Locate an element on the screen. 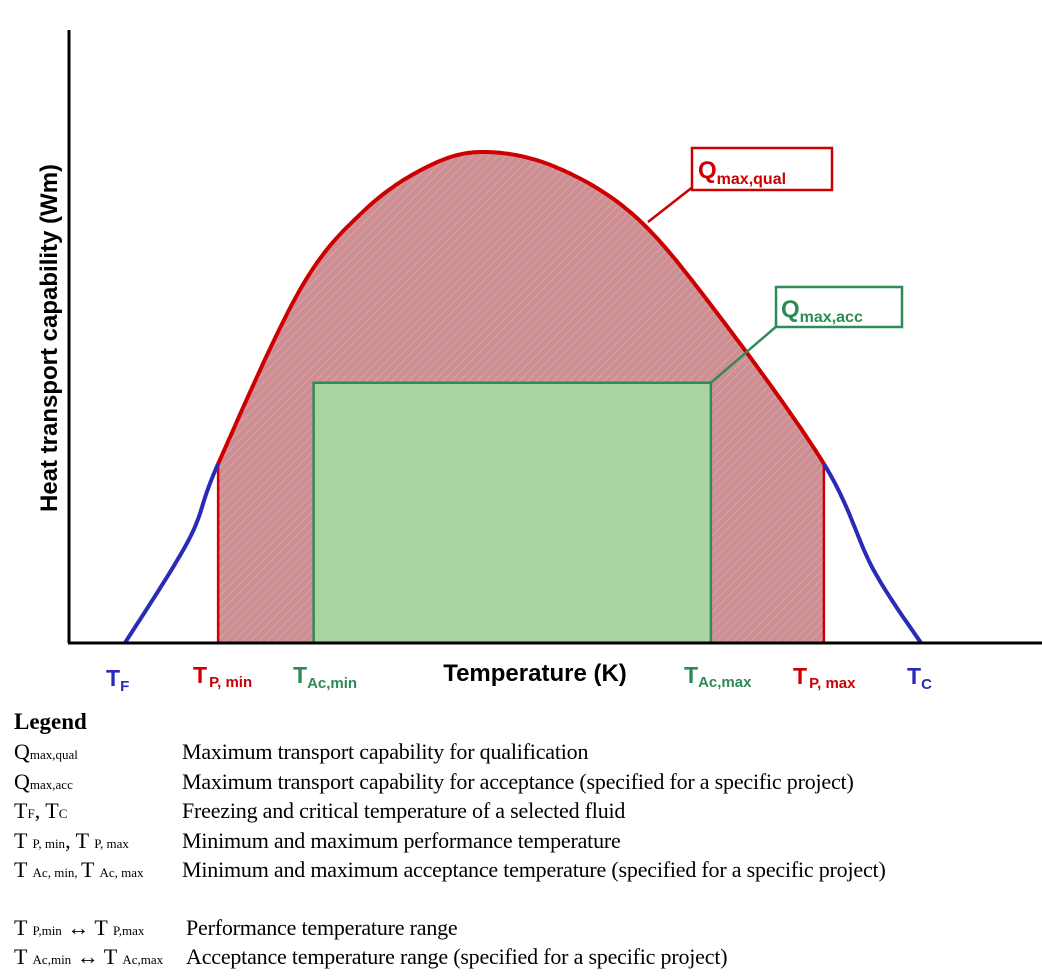  legend-symbol-part: Ac, min, is located at coordinates (56, 872).